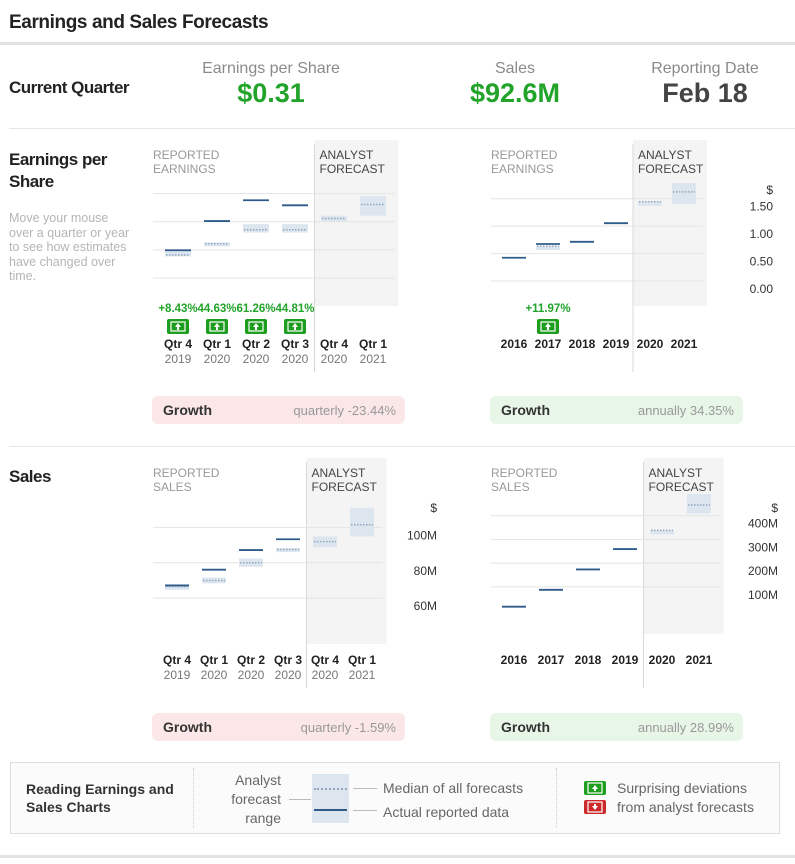  What do you see at coordinates (330, 810) in the screenshot?
I see `legend-actual-swatch` at bounding box center [330, 810].